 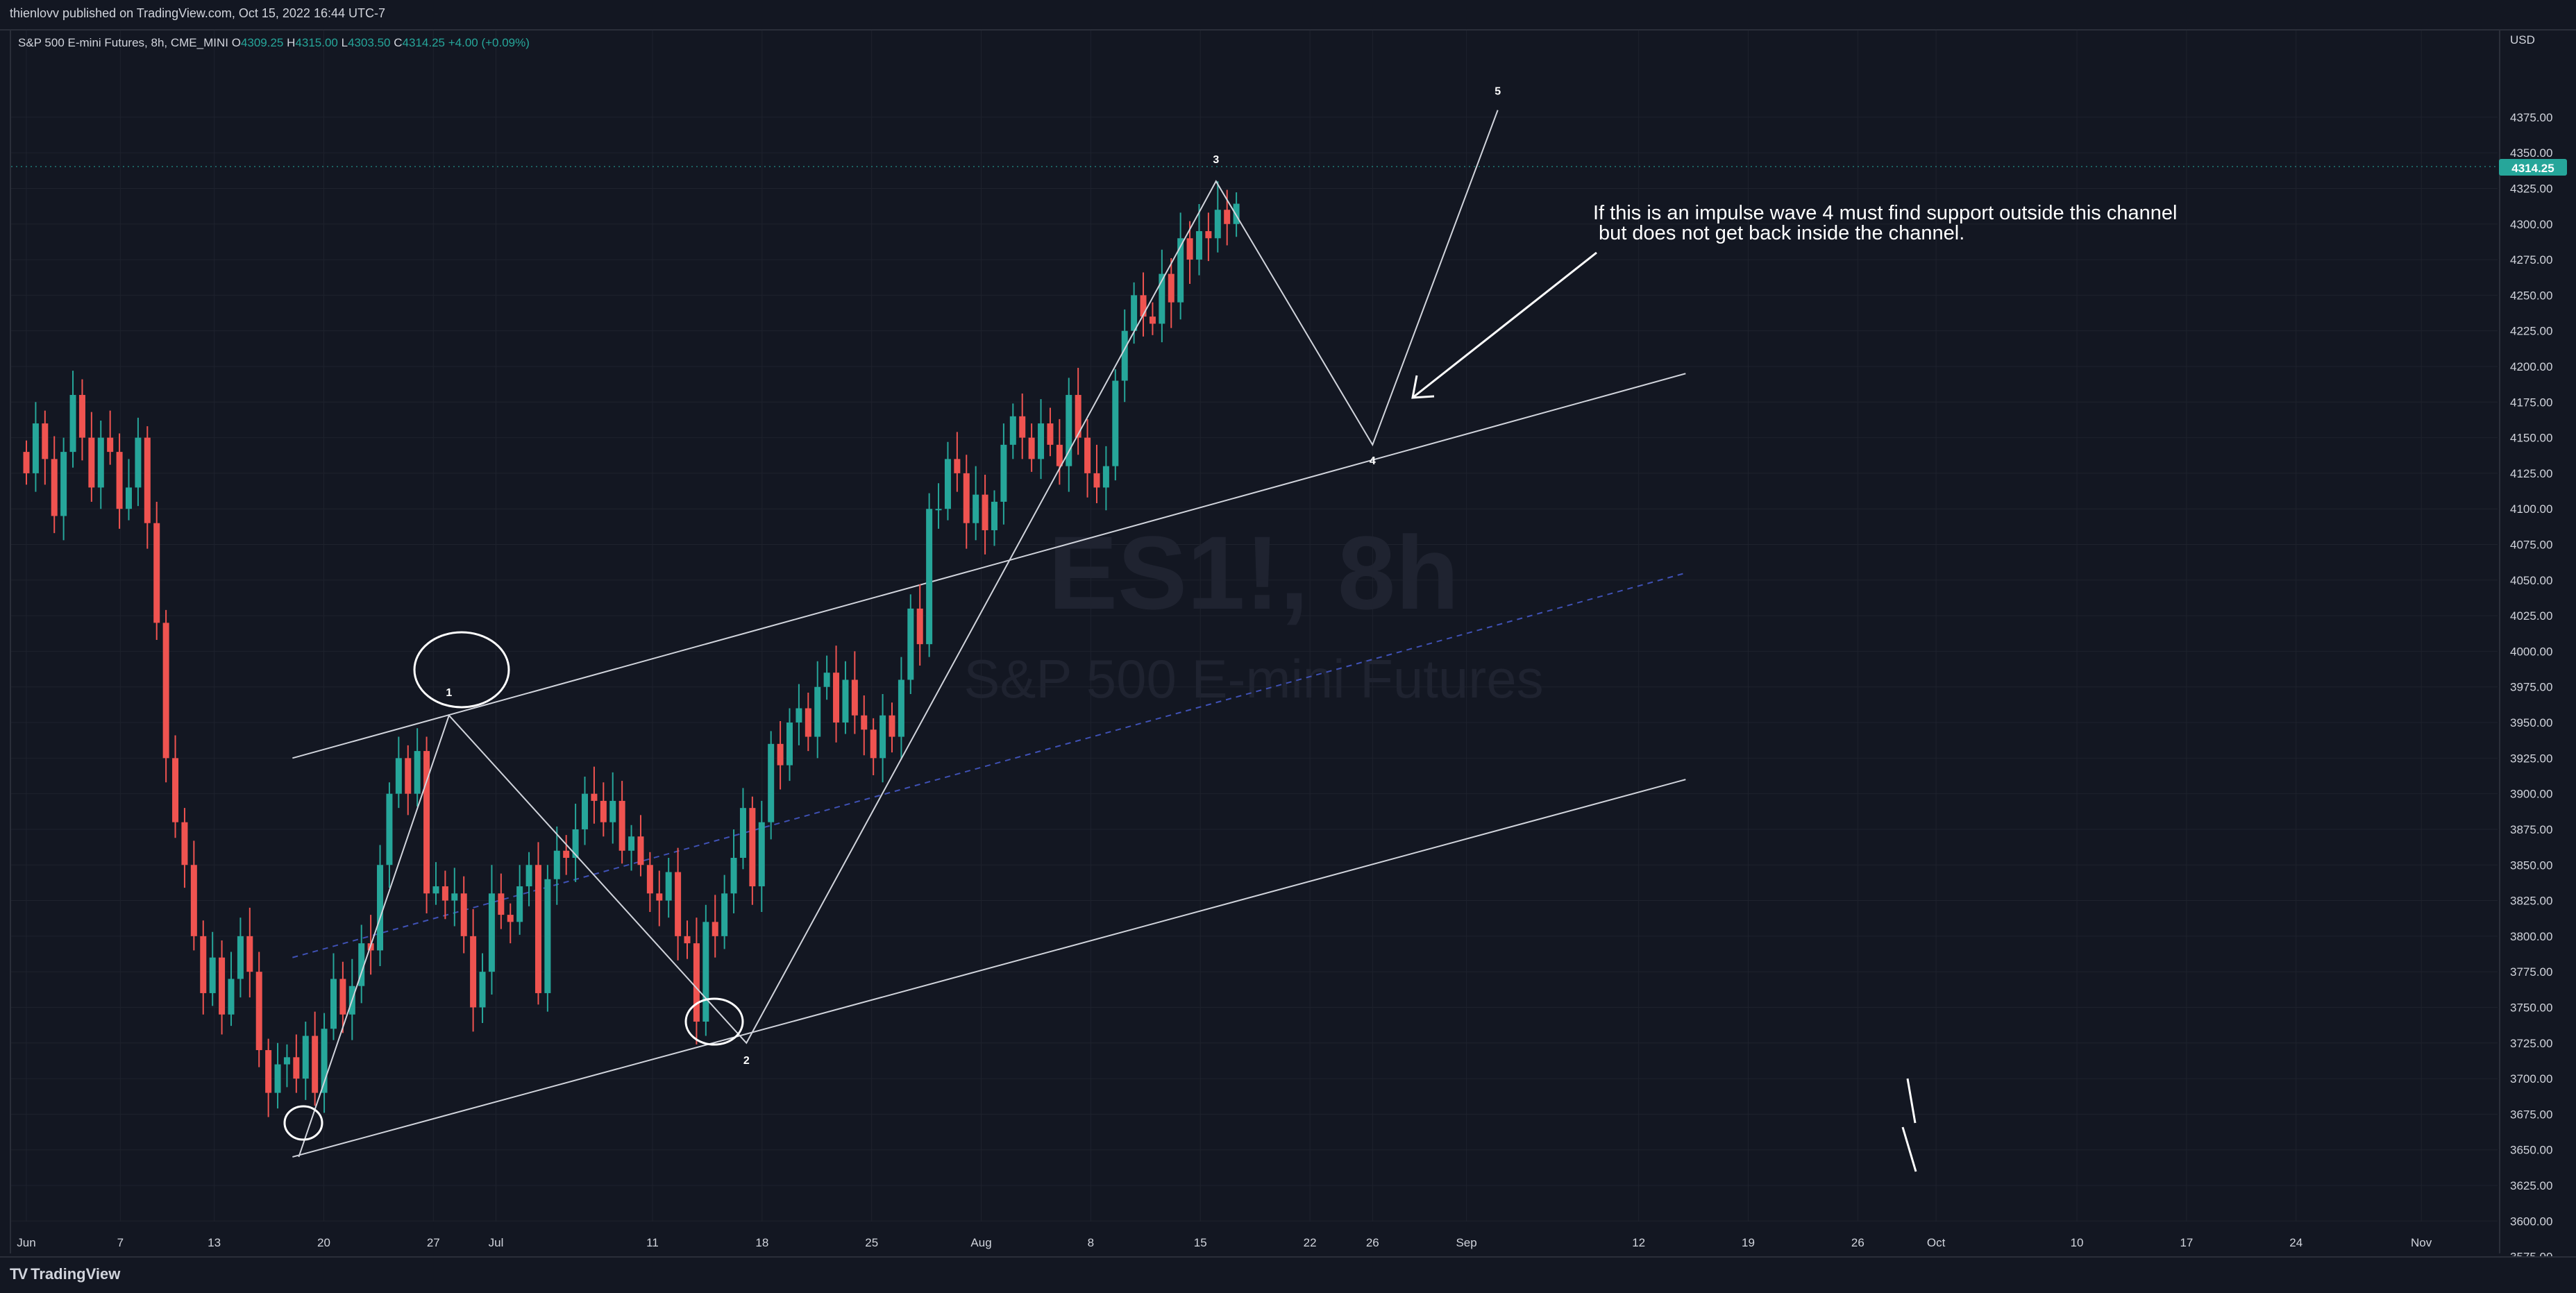 What do you see at coordinates (2531, 439) in the screenshot?
I see `price-tick-label: 4150.00` at bounding box center [2531, 439].